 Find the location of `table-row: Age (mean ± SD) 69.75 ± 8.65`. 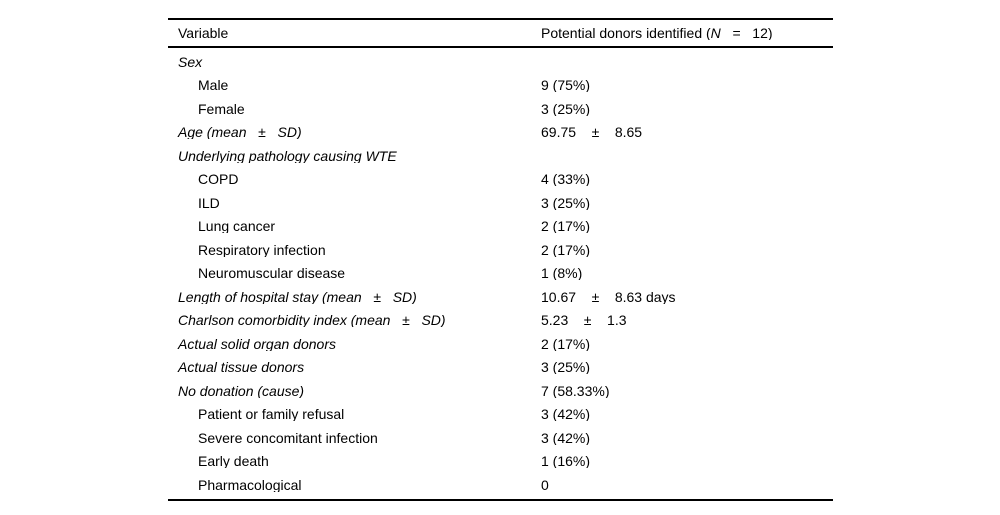

table-row: Age (mean ± SD) 69.75 ± 8.65 is located at coordinates (500, 133).